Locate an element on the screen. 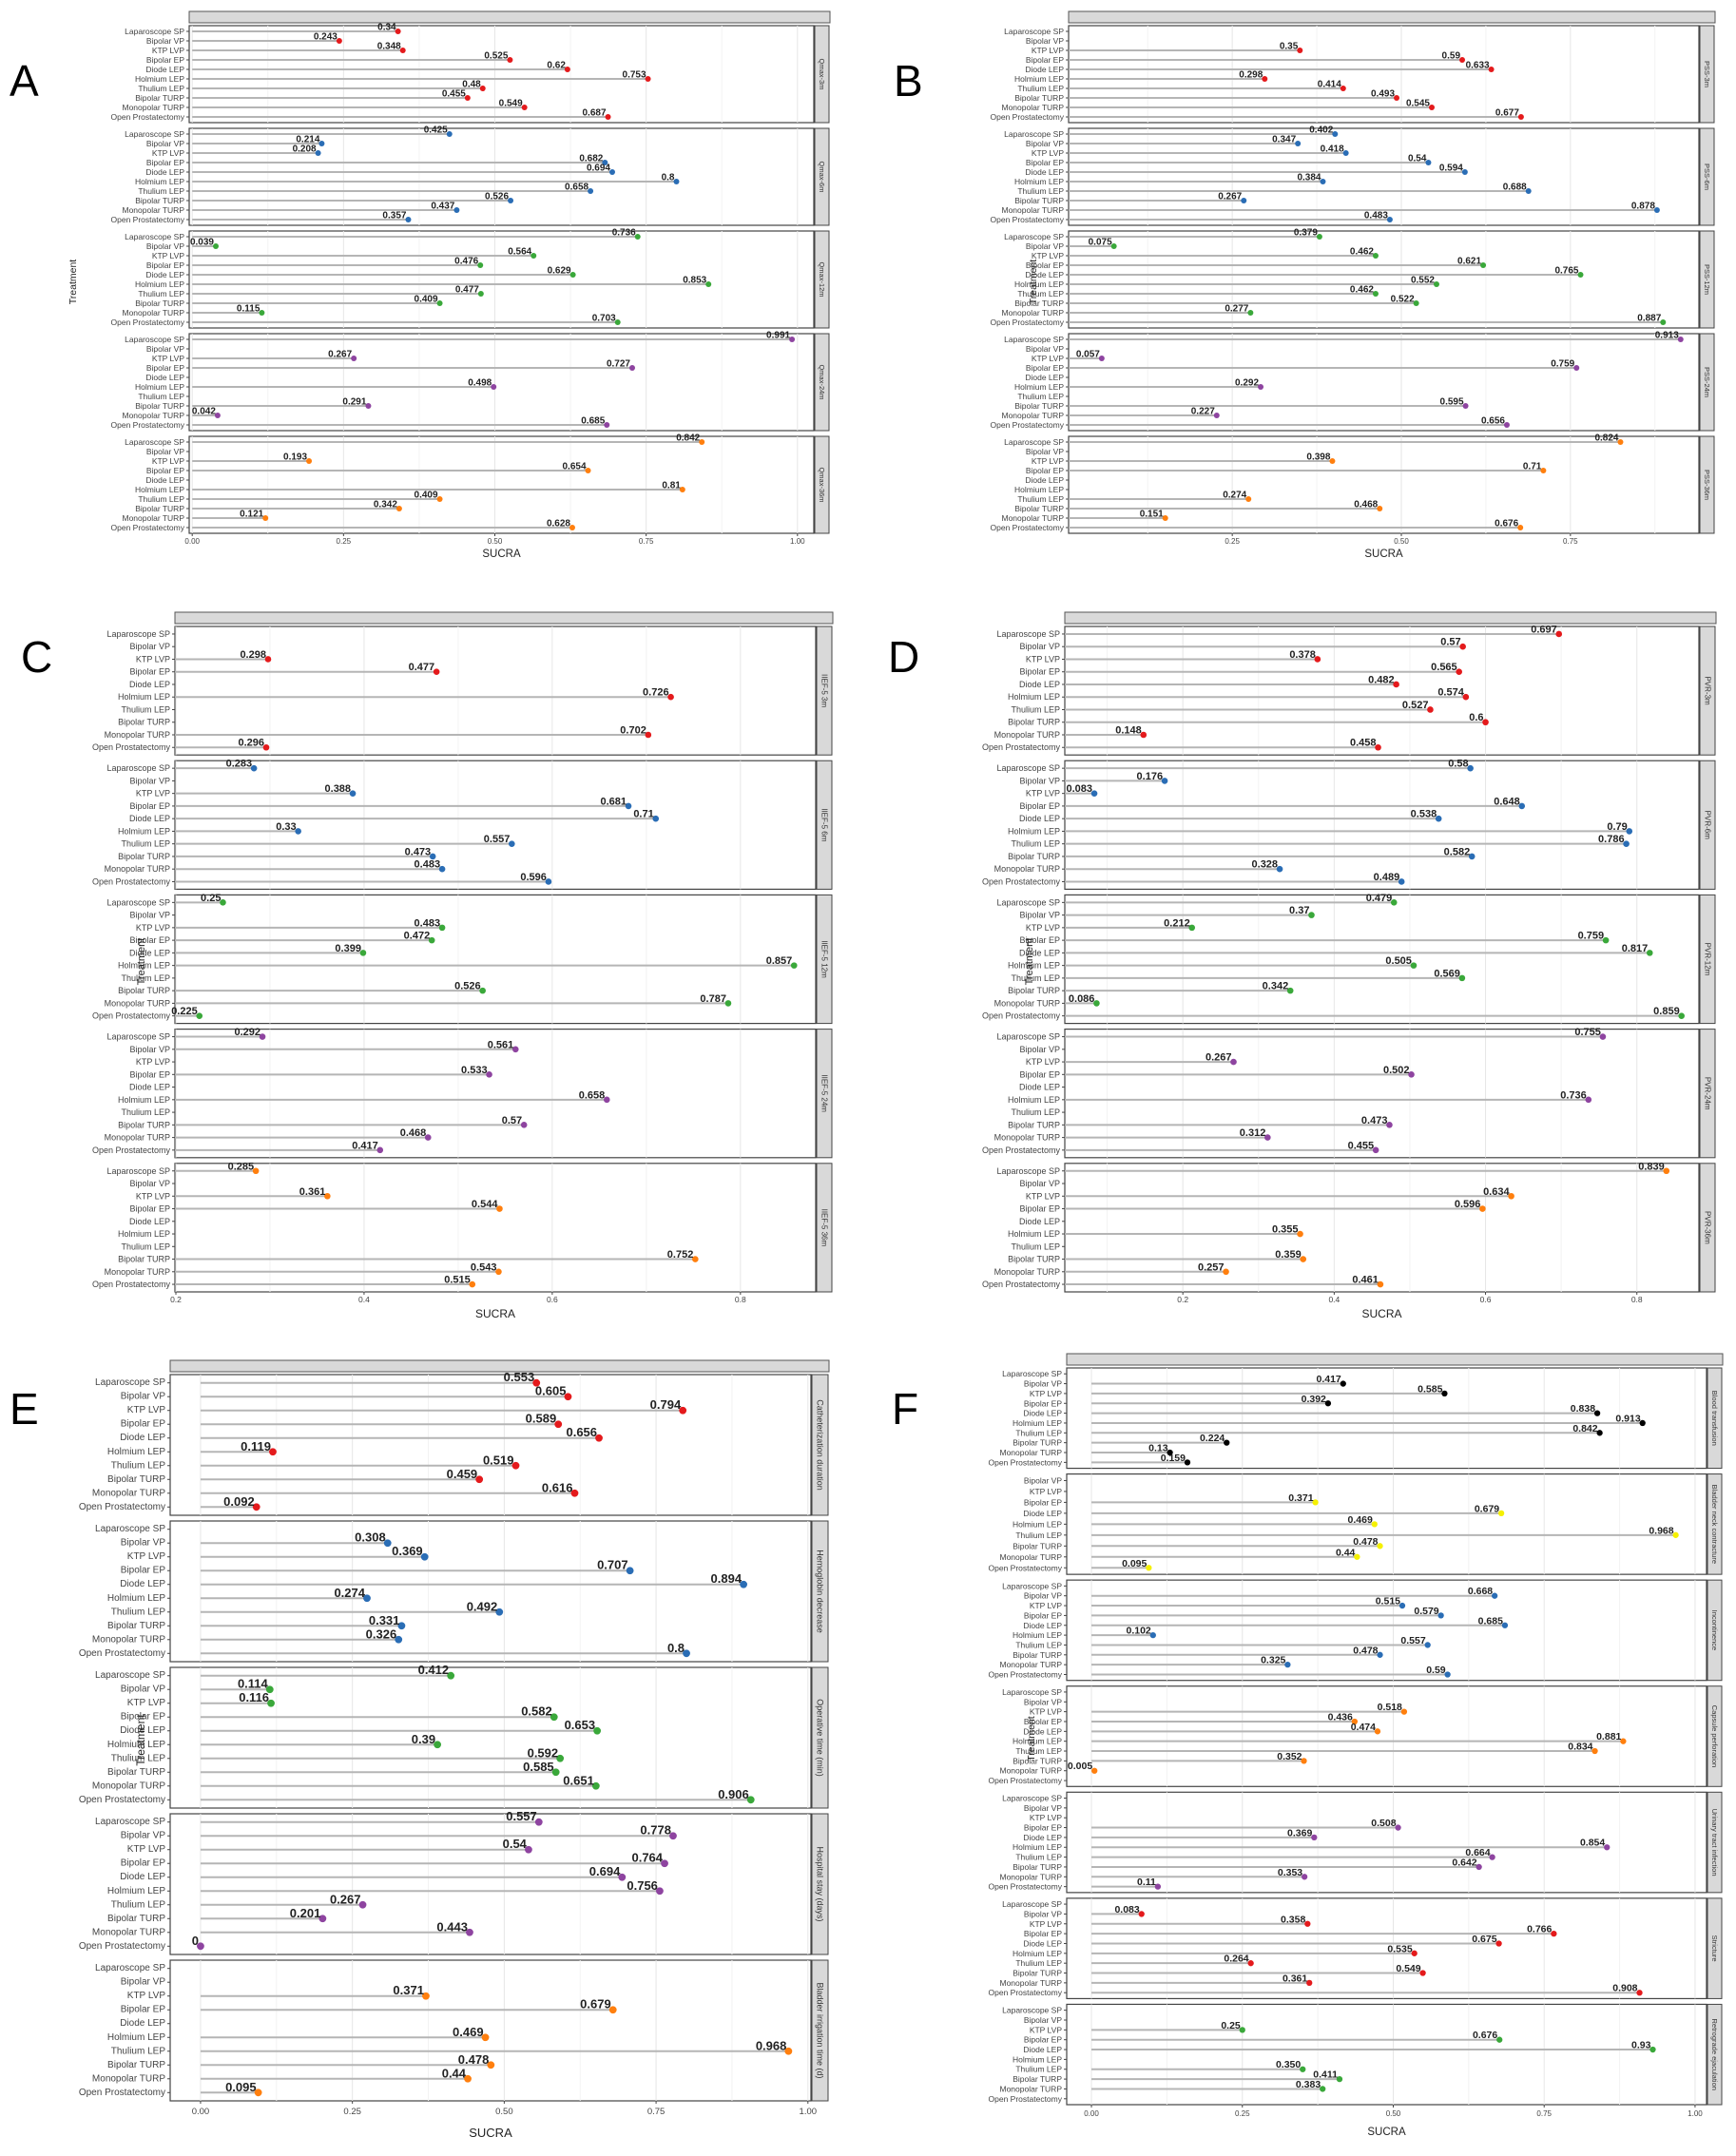 This screenshot has width=1736, height=2156. value-label: 0.13 is located at coordinates (1158, 1448).